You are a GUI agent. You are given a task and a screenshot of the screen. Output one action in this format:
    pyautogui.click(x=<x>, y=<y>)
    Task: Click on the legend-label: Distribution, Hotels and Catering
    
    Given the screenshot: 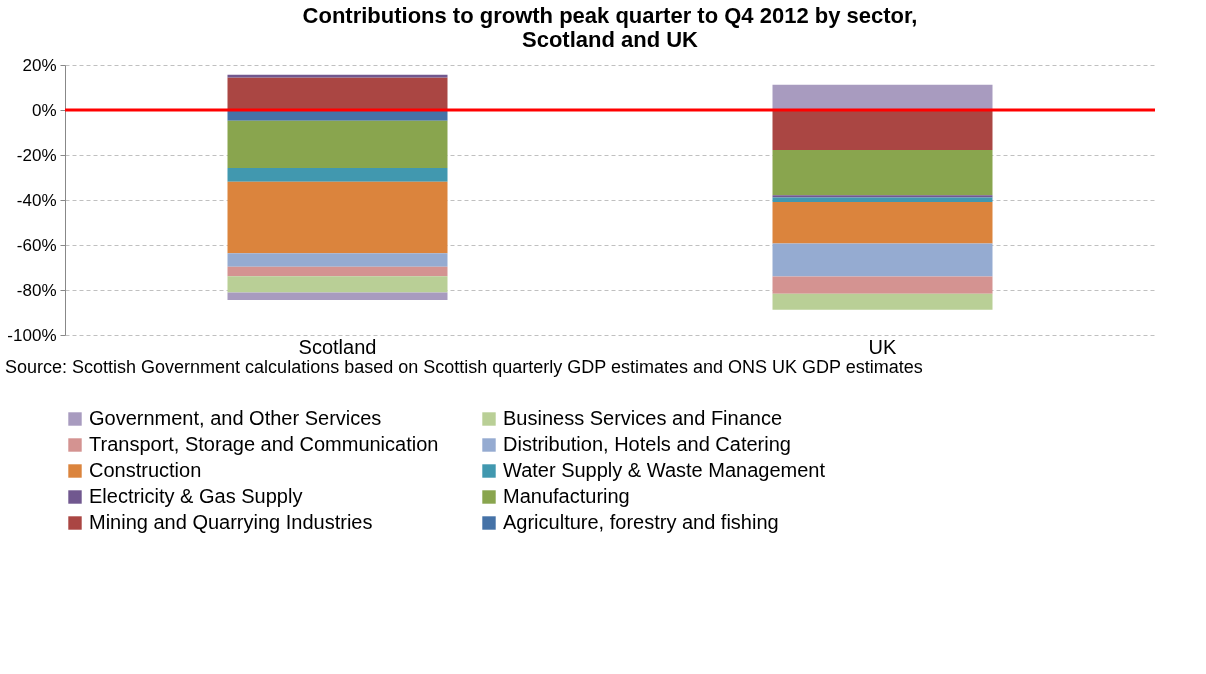 What is the action you would take?
    pyautogui.click(x=647, y=444)
    